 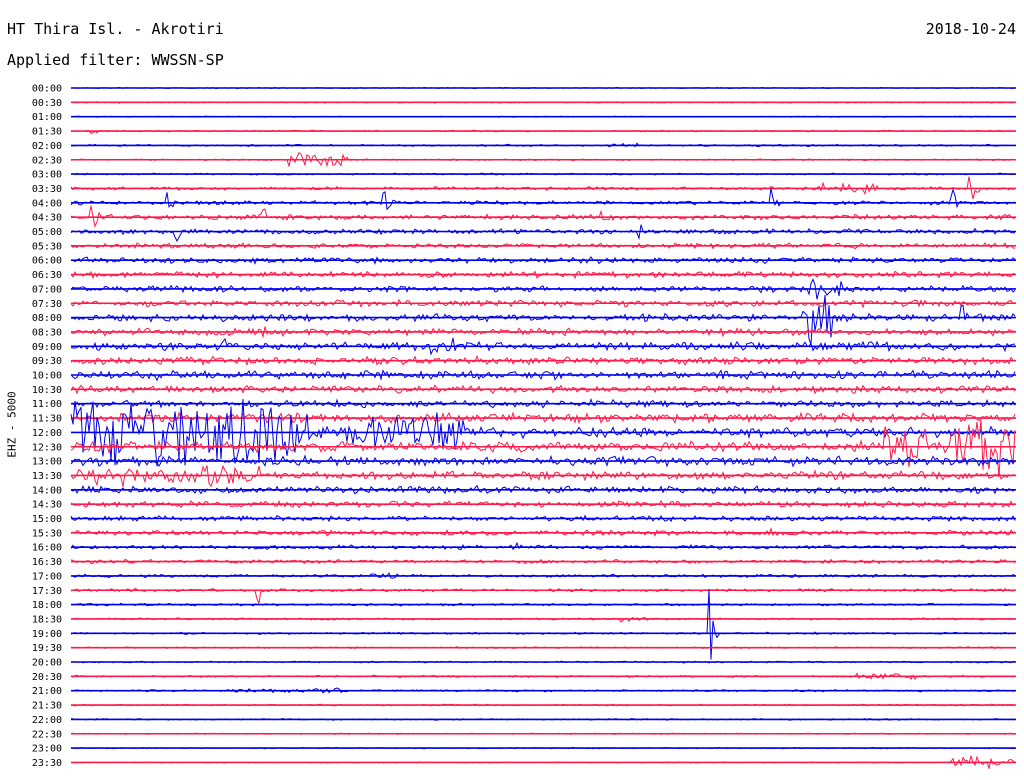 What do you see at coordinates (47, 663) in the screenshot?
I see `time-label-2000: 20:00` at bounding box center [47, 663].